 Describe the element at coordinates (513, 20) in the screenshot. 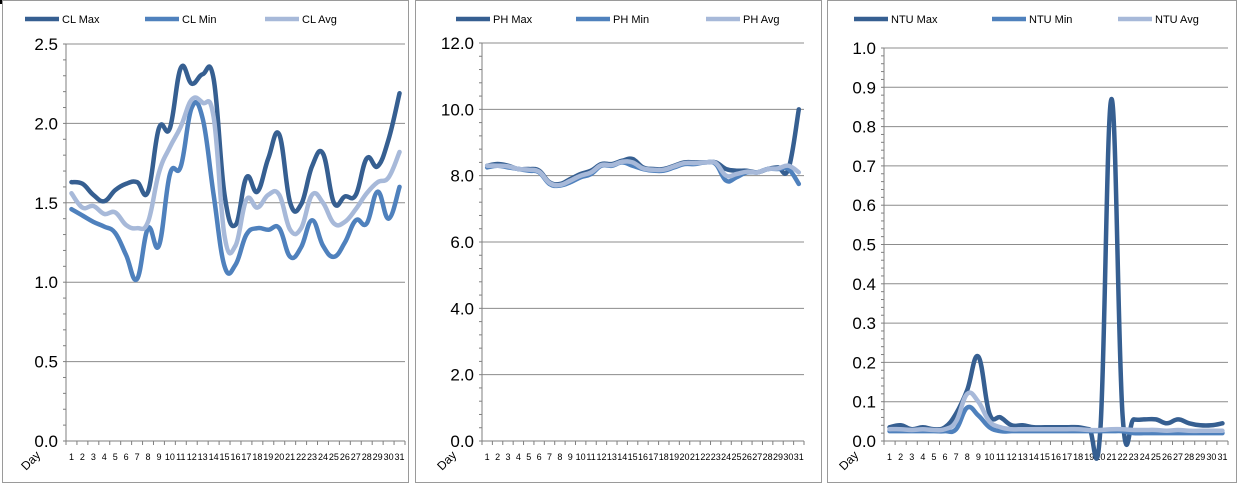

I see `ph-legend-label: PH Max` at that location.